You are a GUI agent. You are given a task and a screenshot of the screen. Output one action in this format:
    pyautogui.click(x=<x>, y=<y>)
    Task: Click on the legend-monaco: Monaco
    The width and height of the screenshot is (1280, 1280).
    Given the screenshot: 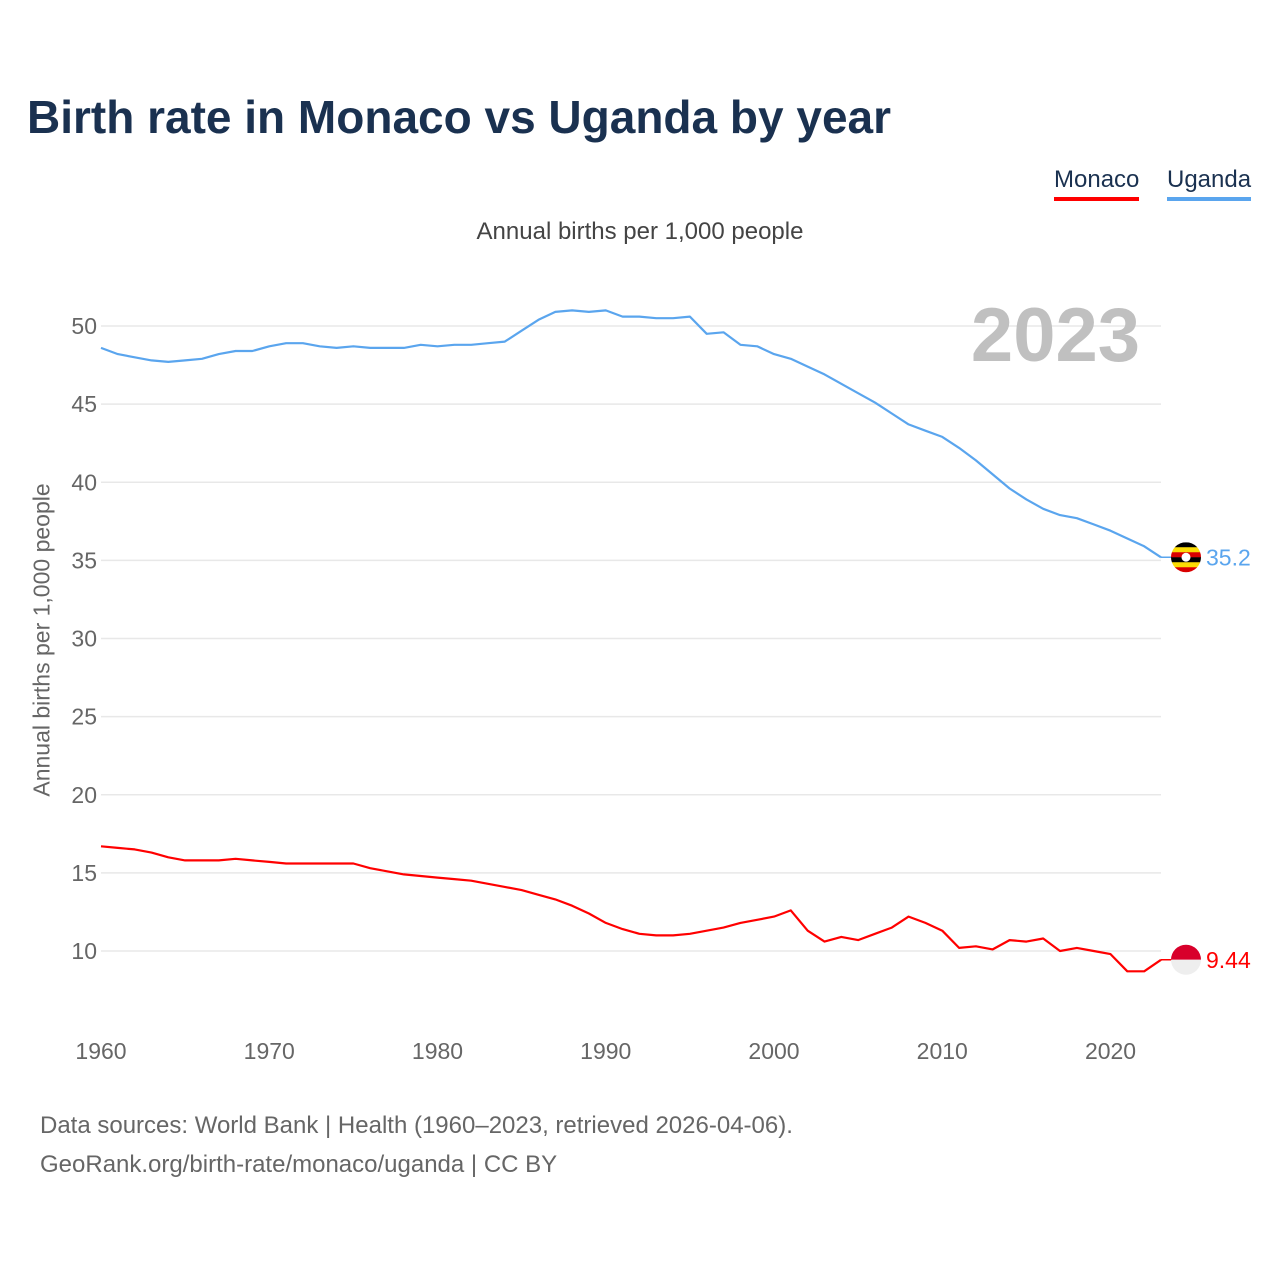 What is the action you would take?
    pyautogui.click(x=1097, y=183)
    